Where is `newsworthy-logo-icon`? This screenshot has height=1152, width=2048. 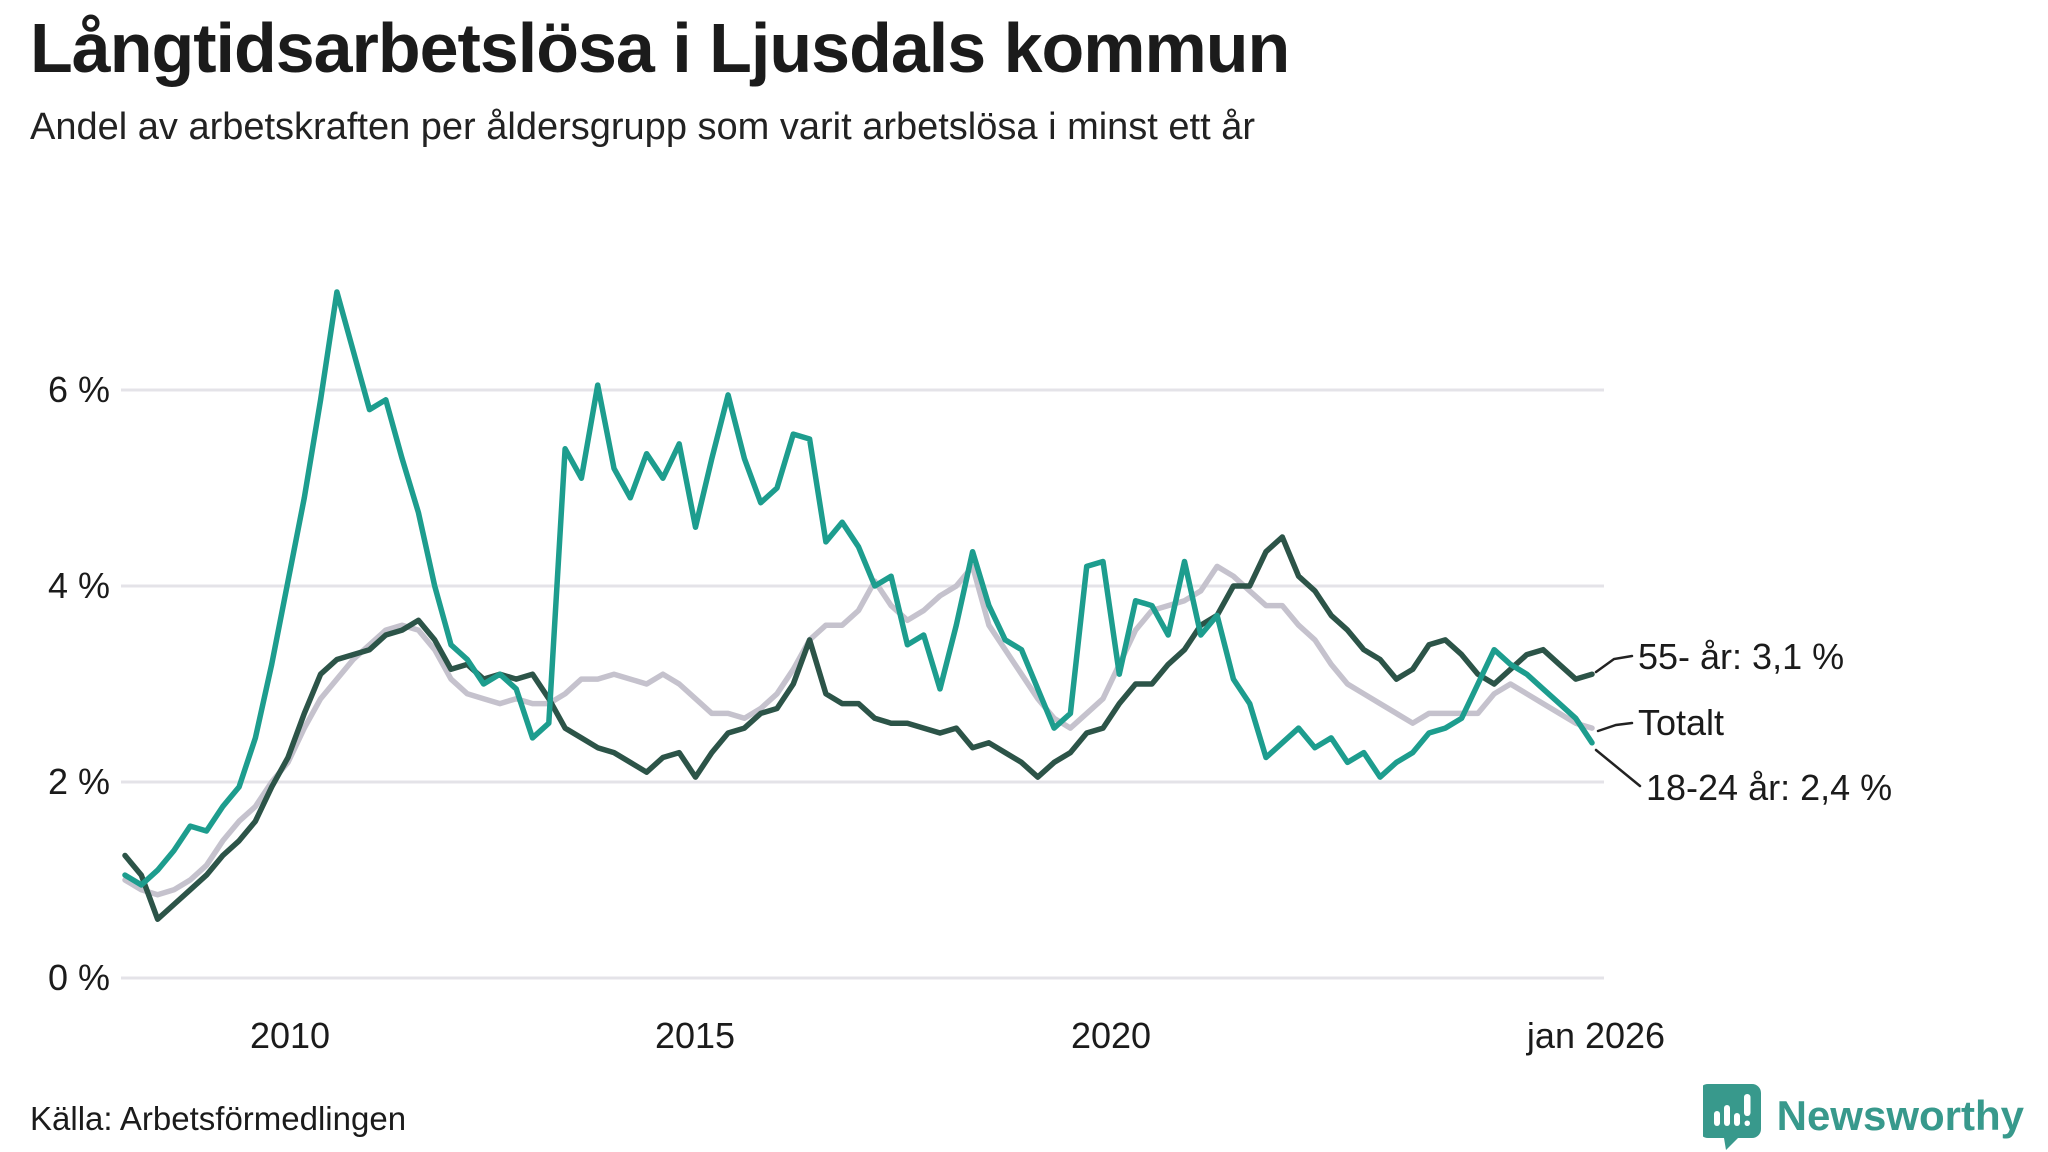
newsworthy-logo-icon is located at coordinates (1731, 1117).